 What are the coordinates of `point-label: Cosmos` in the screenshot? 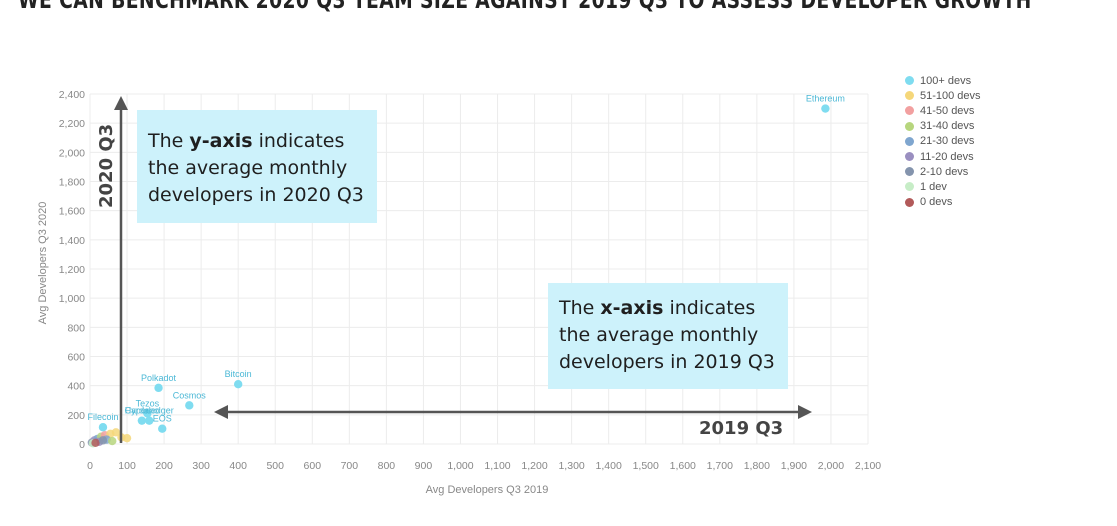 It's located at (190, 395).